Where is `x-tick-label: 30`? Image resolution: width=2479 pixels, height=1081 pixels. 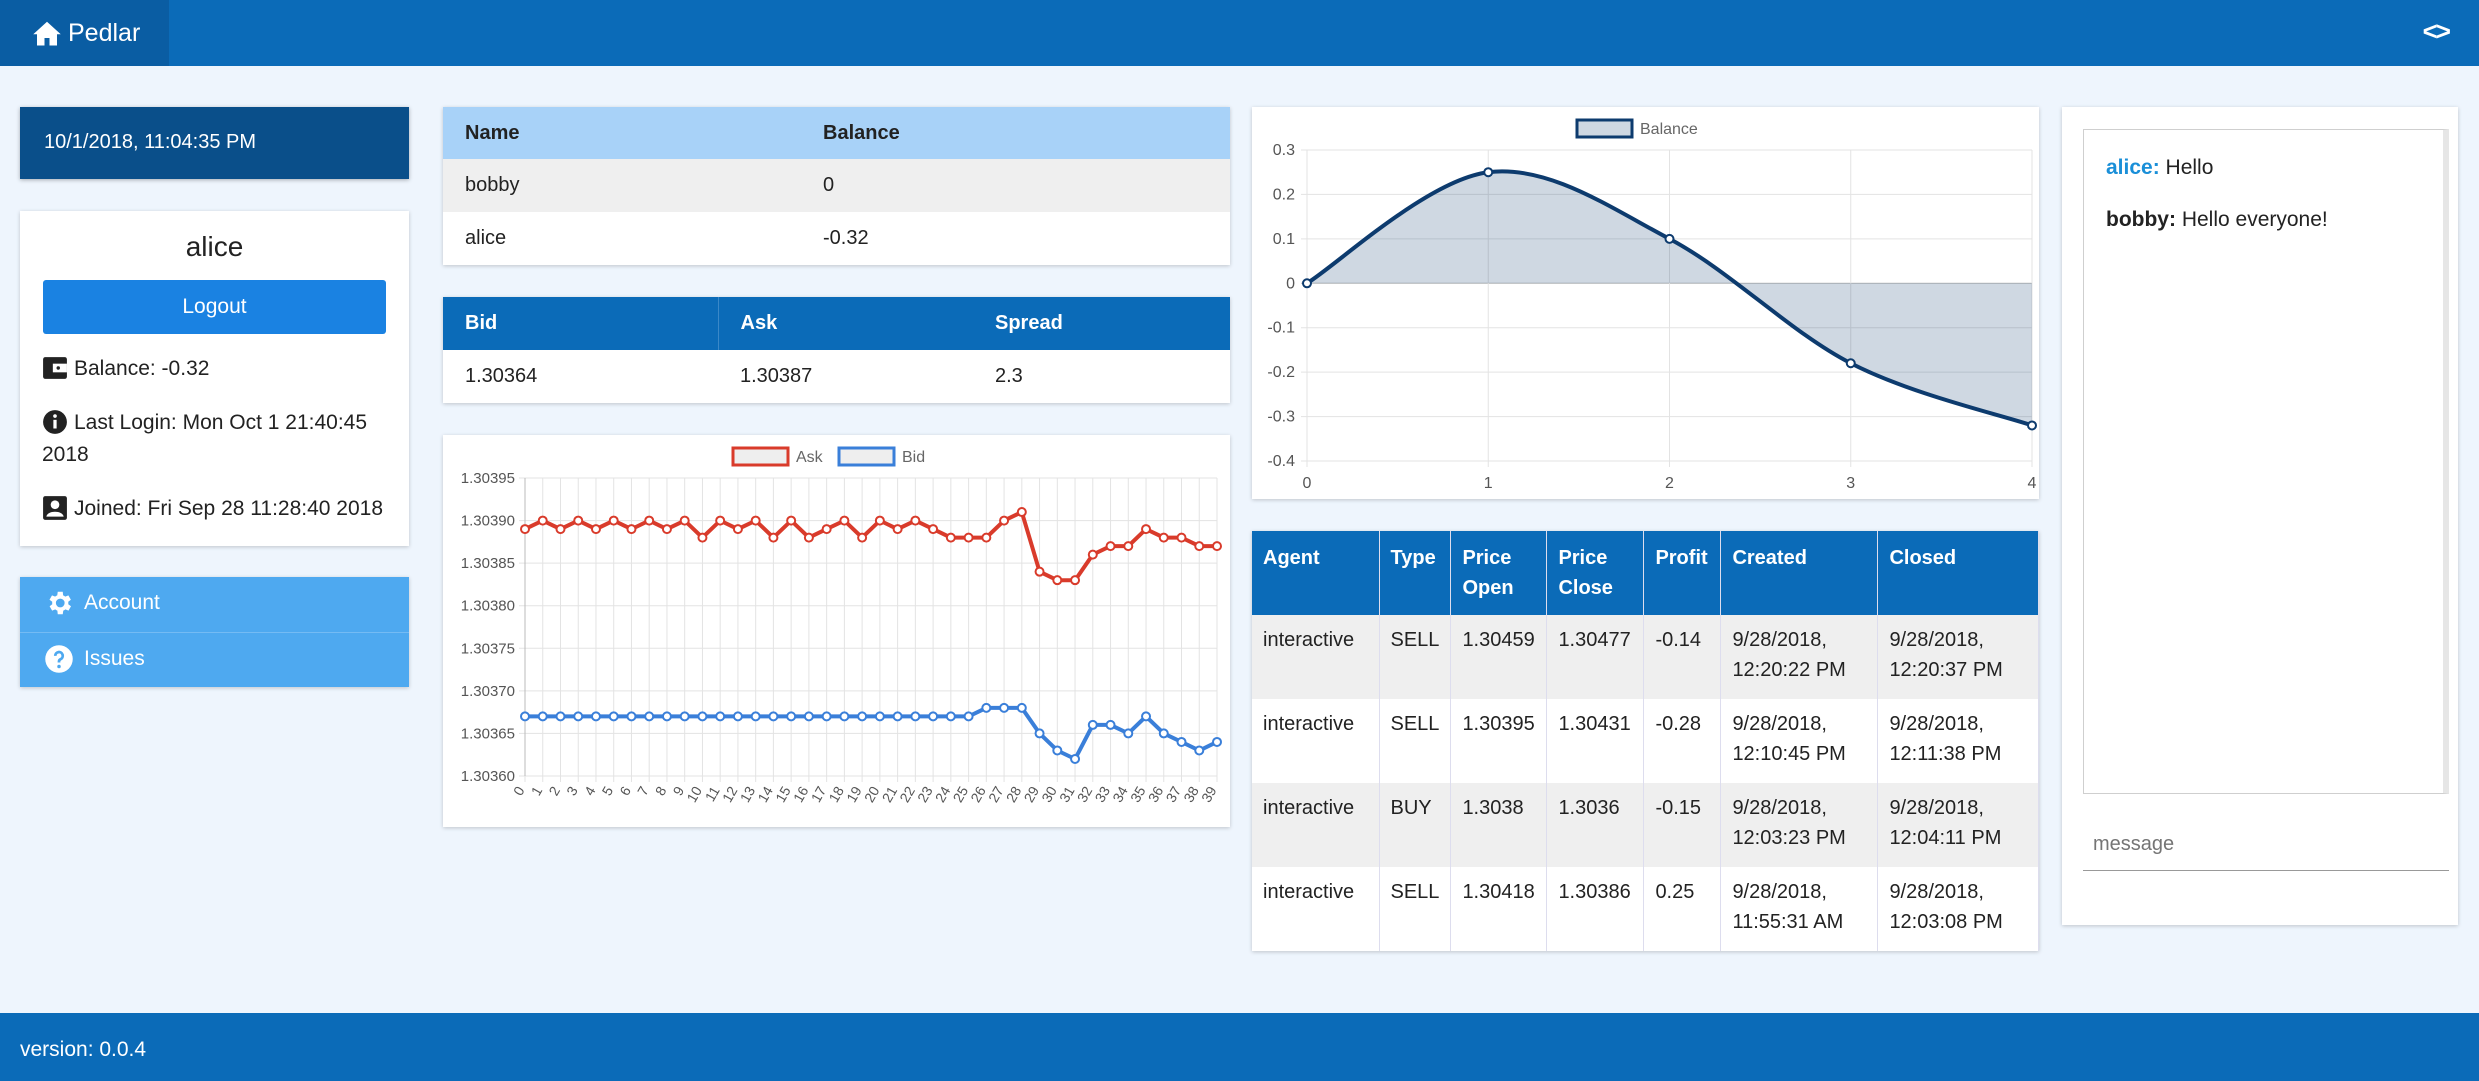 x-tick-label: 30 is located at coordinates (1049, 794).